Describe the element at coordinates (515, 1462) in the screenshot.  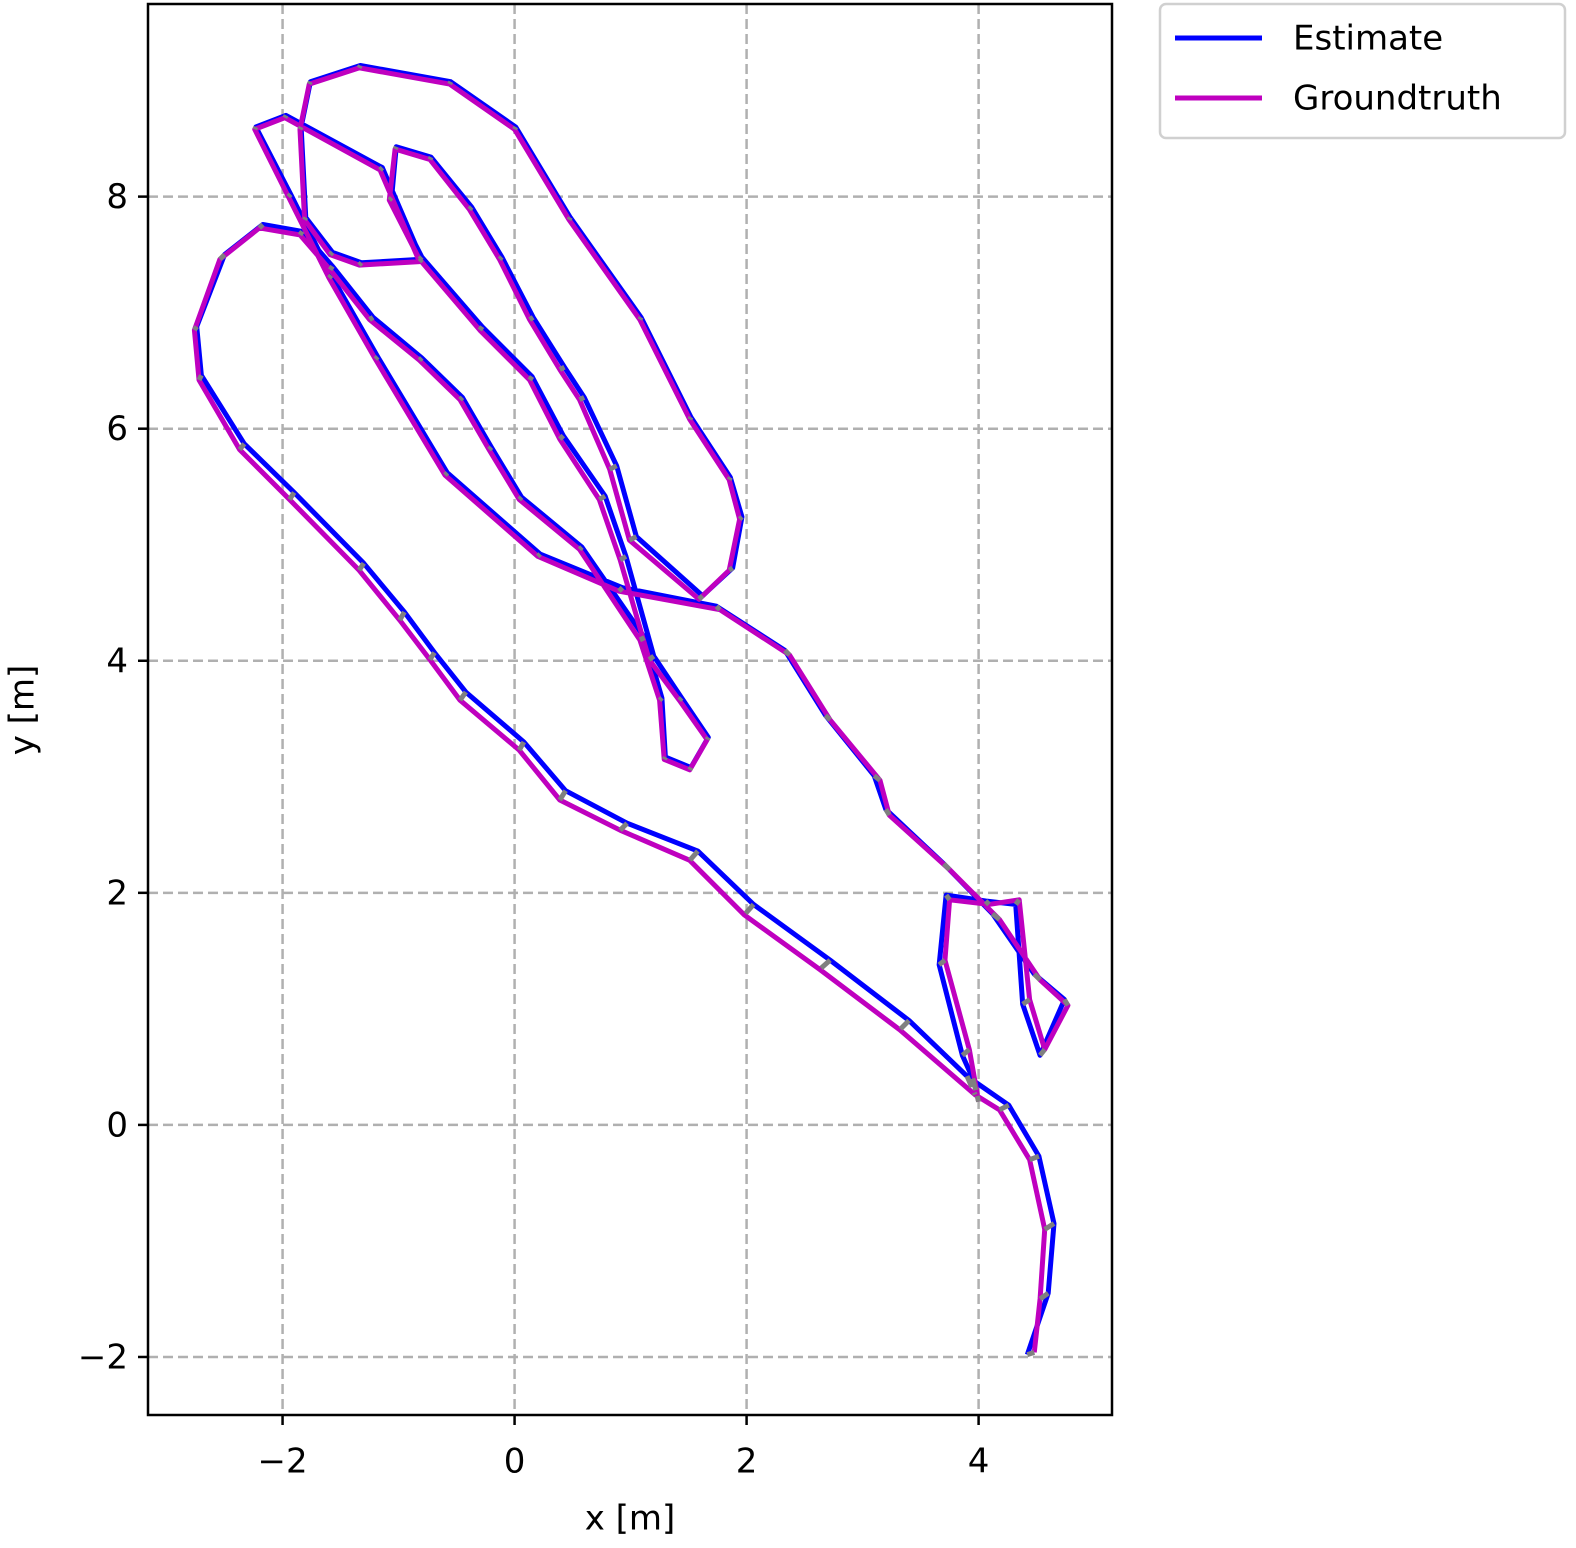
I see `x-tick-label: 0` at that location.